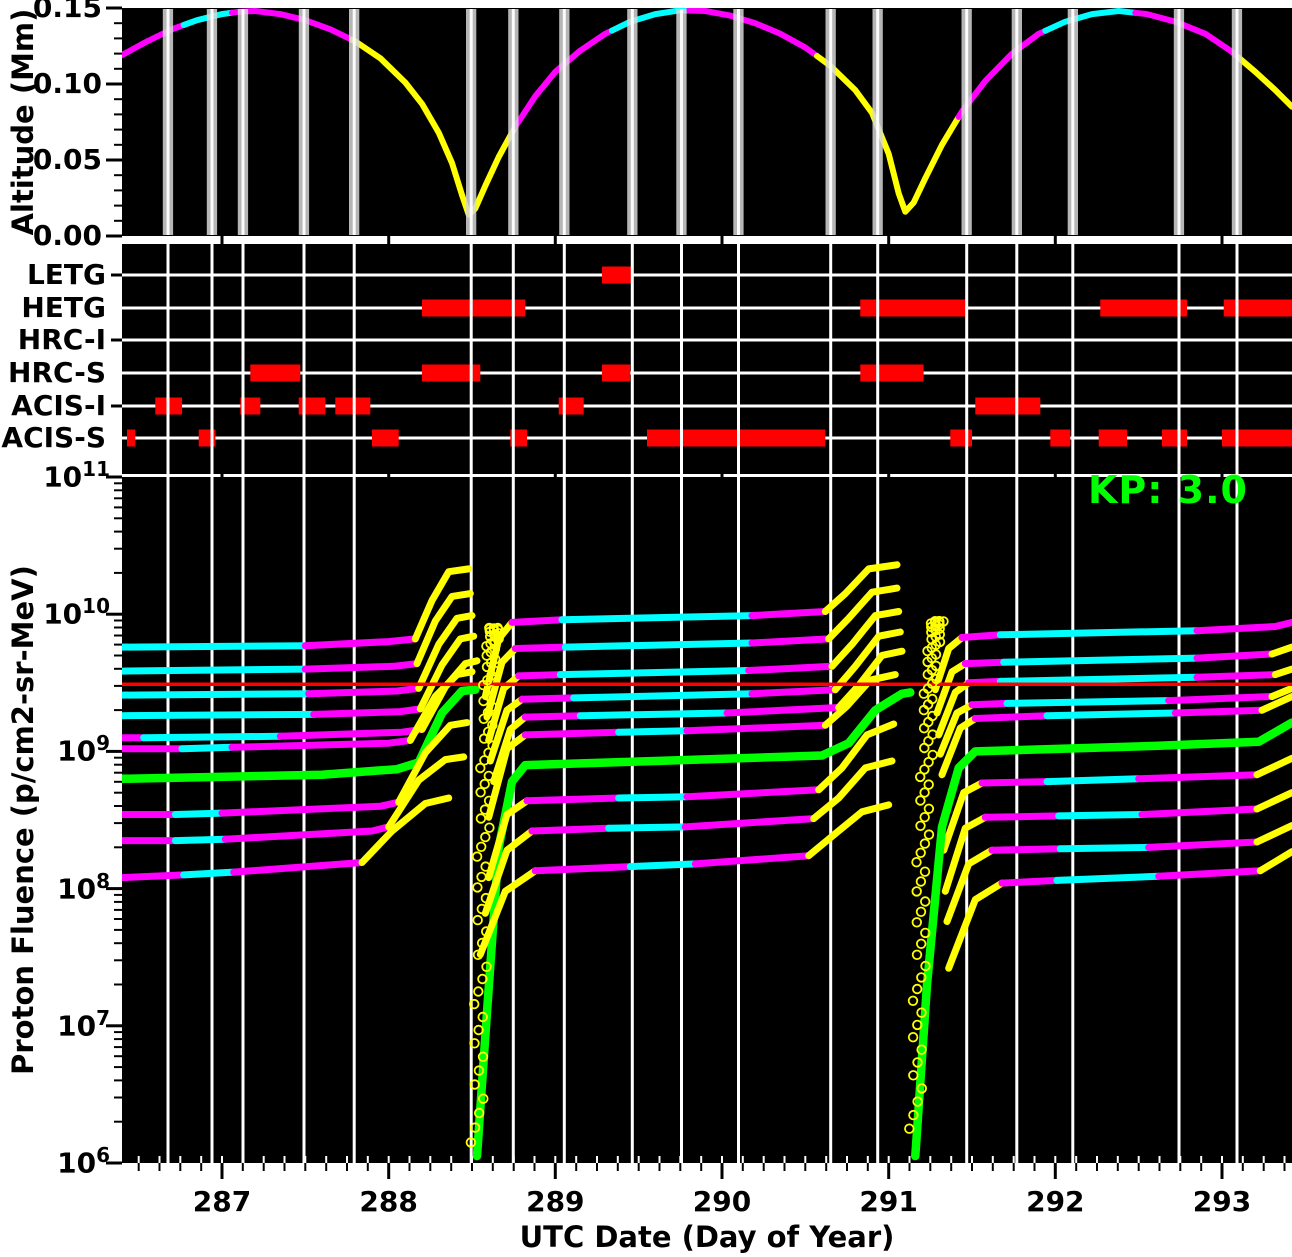 The width and height of the screenshot is (1292, 1257). What do you see at coordinates (1101, 939) in the screenshot?
I see `fluence-trace-ch7-green` at bounding box center [1101, 939].